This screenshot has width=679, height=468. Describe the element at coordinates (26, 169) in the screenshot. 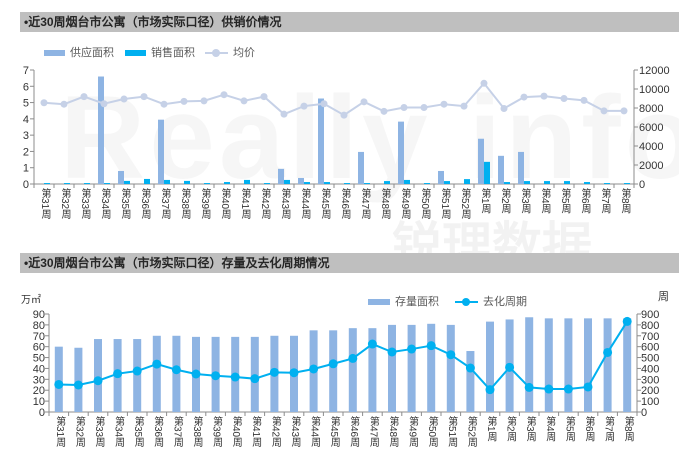

I see `left-axis-tick-label: 1` at that location.